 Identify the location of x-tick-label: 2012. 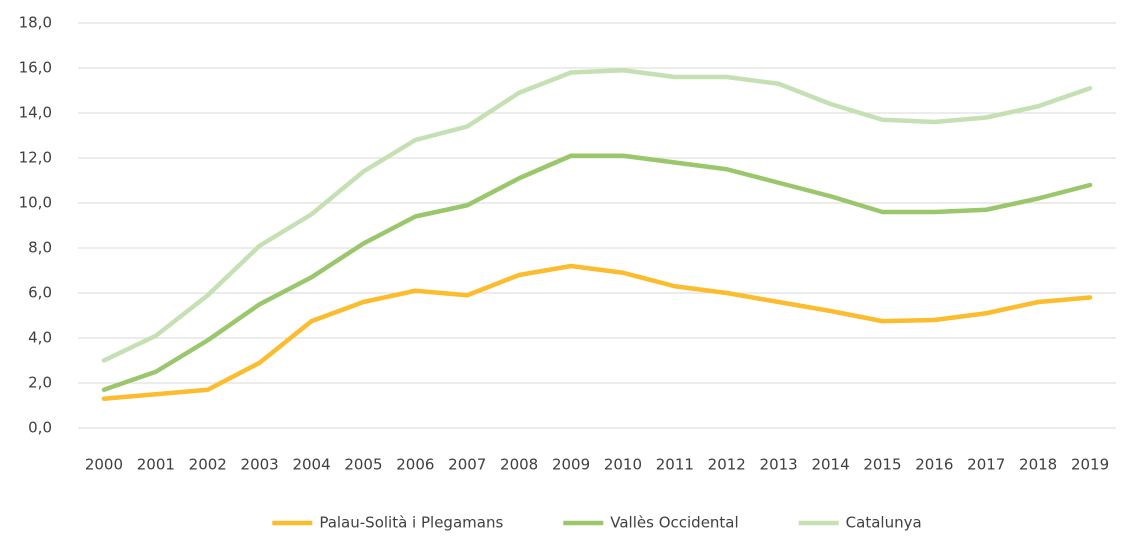
(727, 465).